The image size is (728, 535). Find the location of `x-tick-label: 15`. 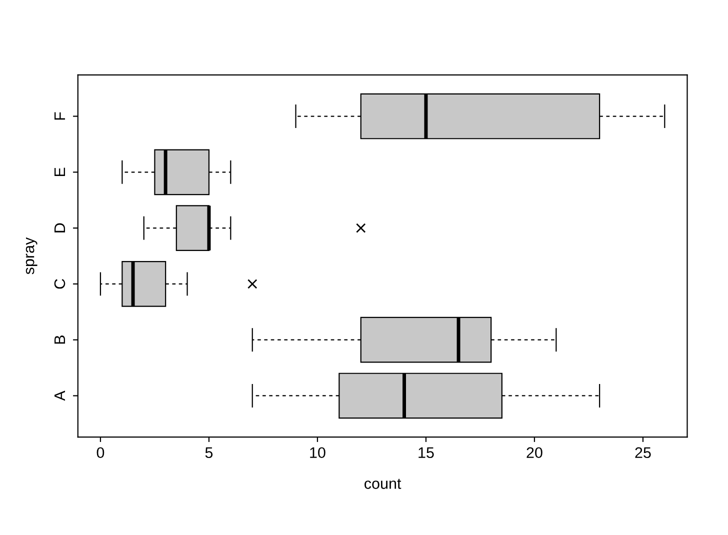

x-tick-label: 15 is located at coordinates (426, 452).